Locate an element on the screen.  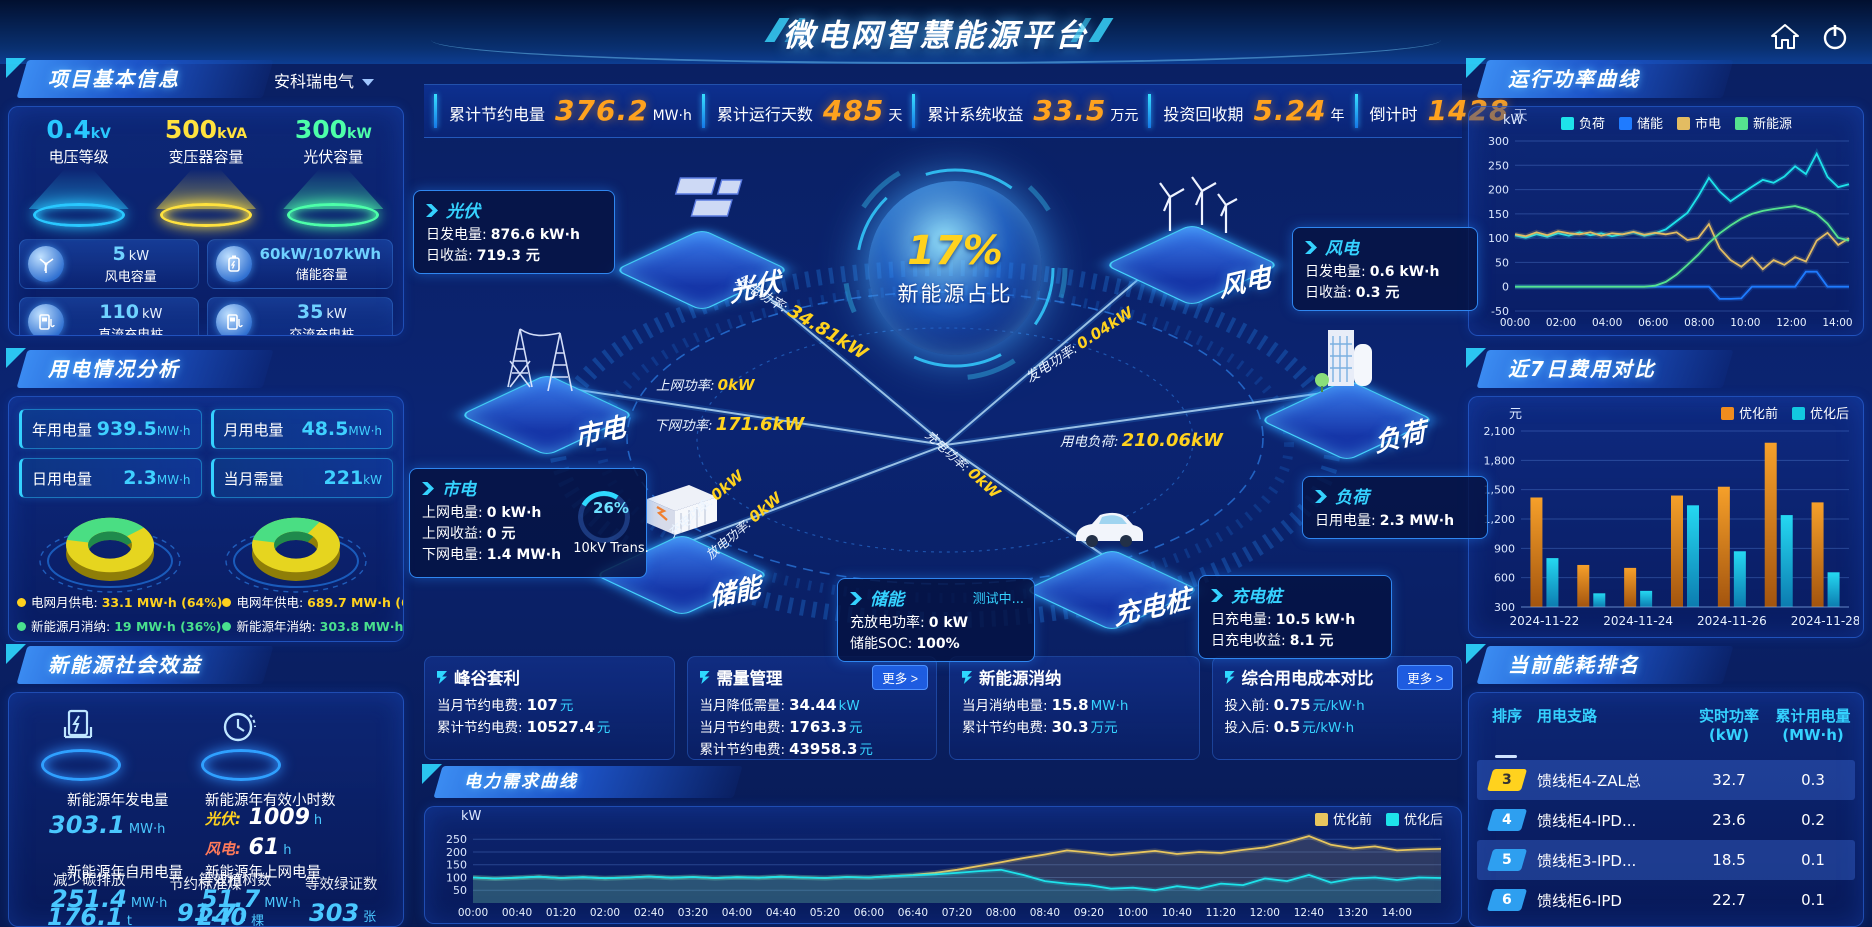
callout-title: 充电桩 is located at coordinates (1256, 597).